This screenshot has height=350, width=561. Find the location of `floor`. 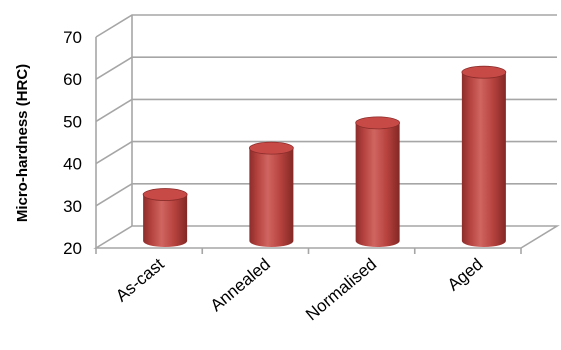

floor is located at coordinates (326, 237).